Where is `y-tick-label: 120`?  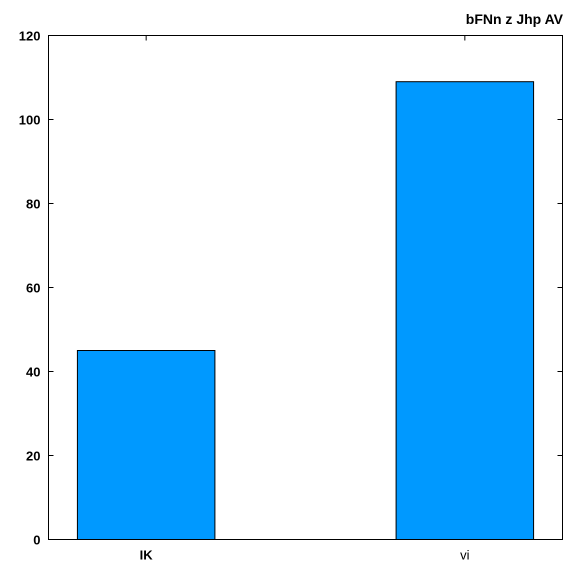 y-tick-label: 120 is located at coordinates (30, 36).